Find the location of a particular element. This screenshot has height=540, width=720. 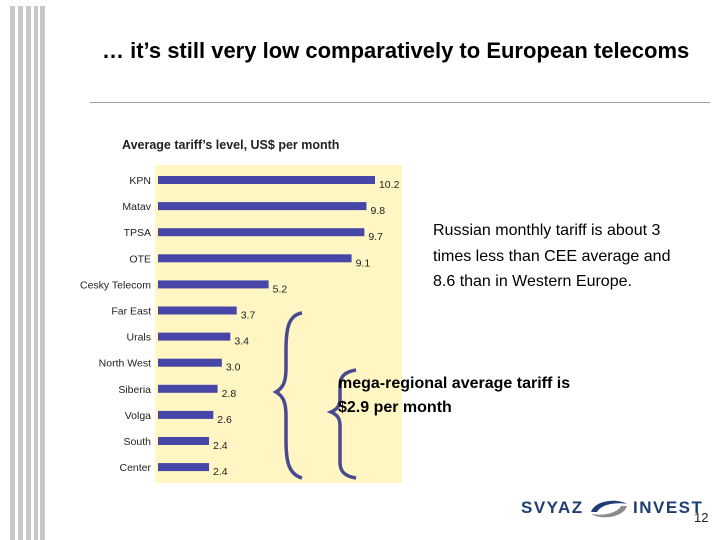

title-divider is located at coordinates (400, 102).